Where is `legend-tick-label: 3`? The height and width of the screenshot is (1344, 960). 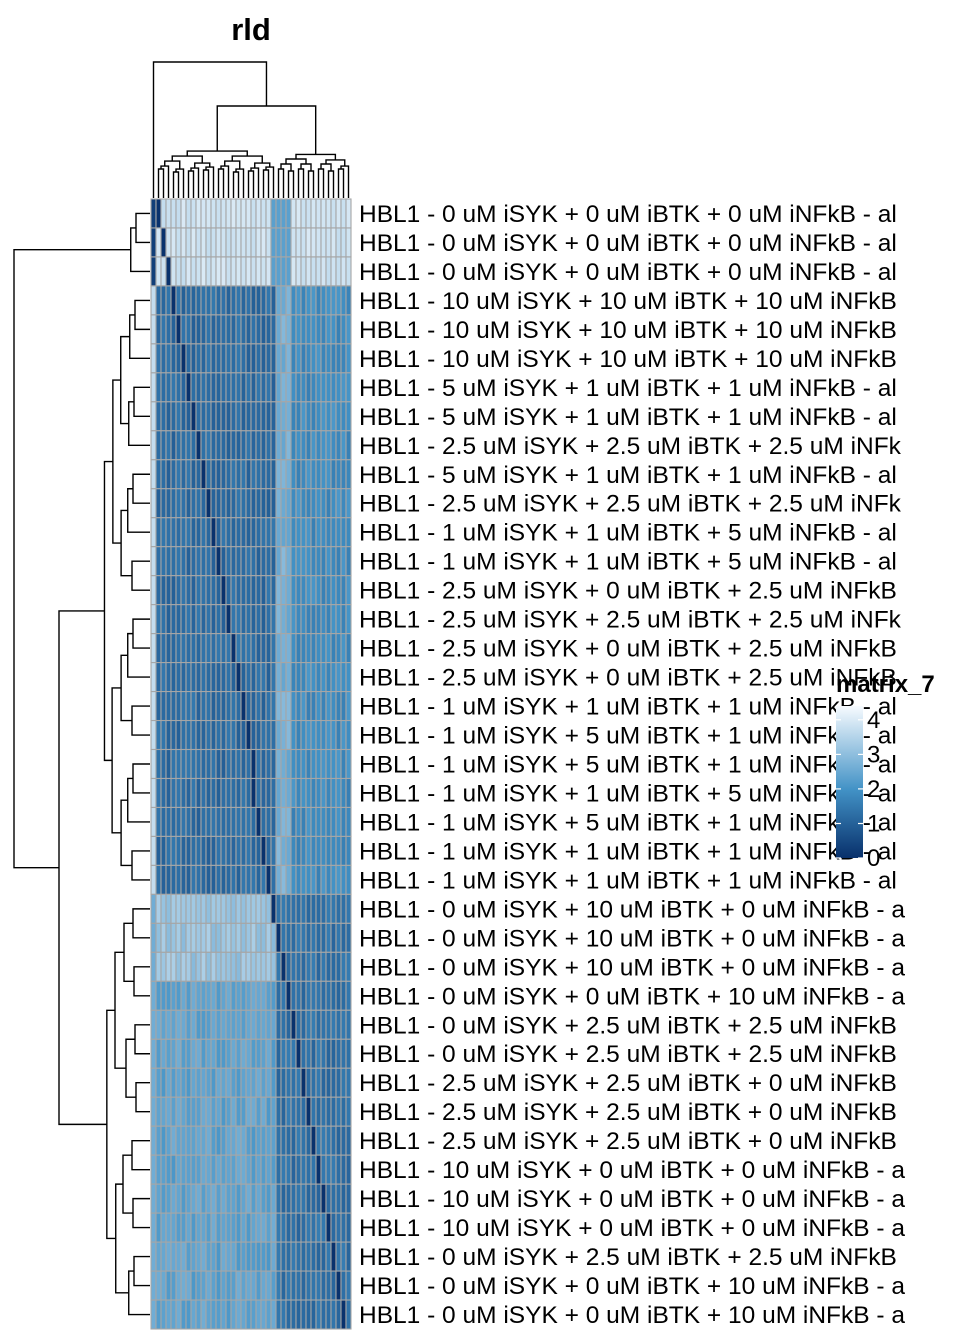
legend-tick-label: 3 is located at coordinates (873, 754).